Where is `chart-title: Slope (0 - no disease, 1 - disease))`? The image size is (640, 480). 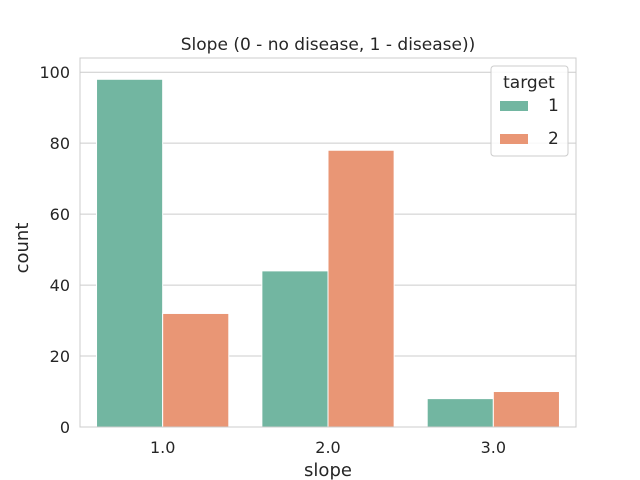
chart-title: Slope (0 - no disease, 1 - disease)) is located at coordinates (328, 45).